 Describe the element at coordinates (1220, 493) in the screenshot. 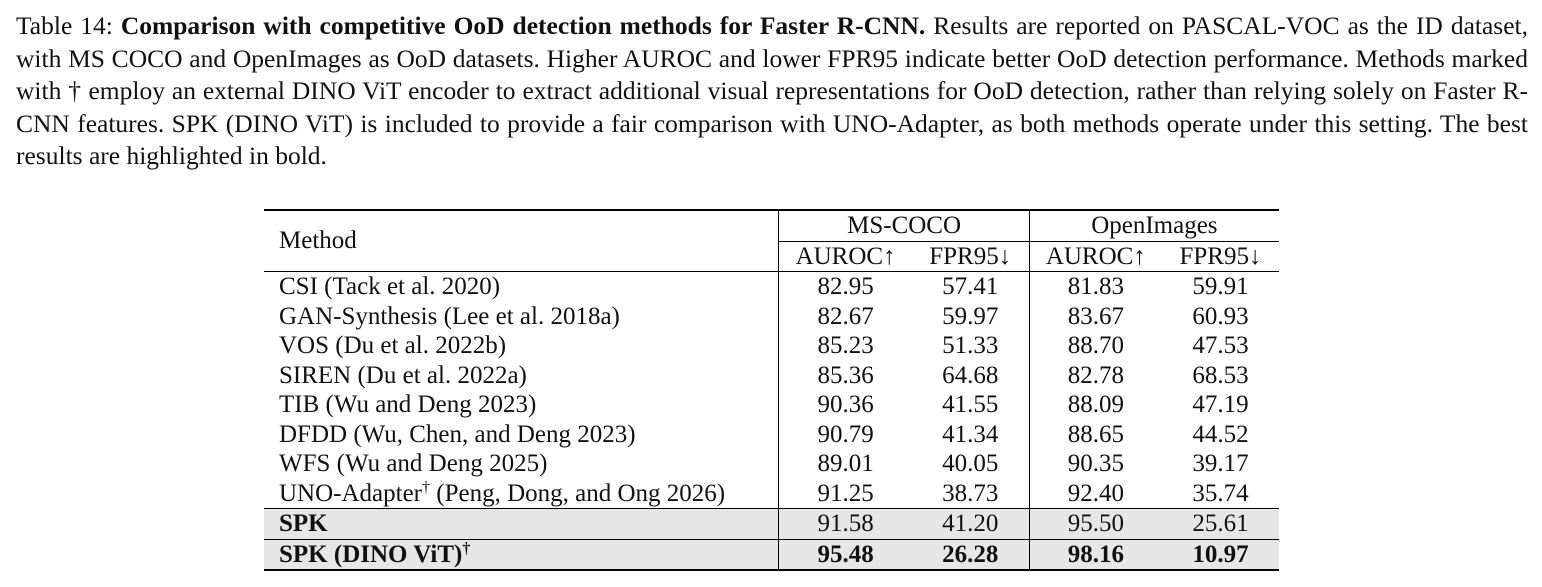

I see `value-cell: 35.74` at that location.